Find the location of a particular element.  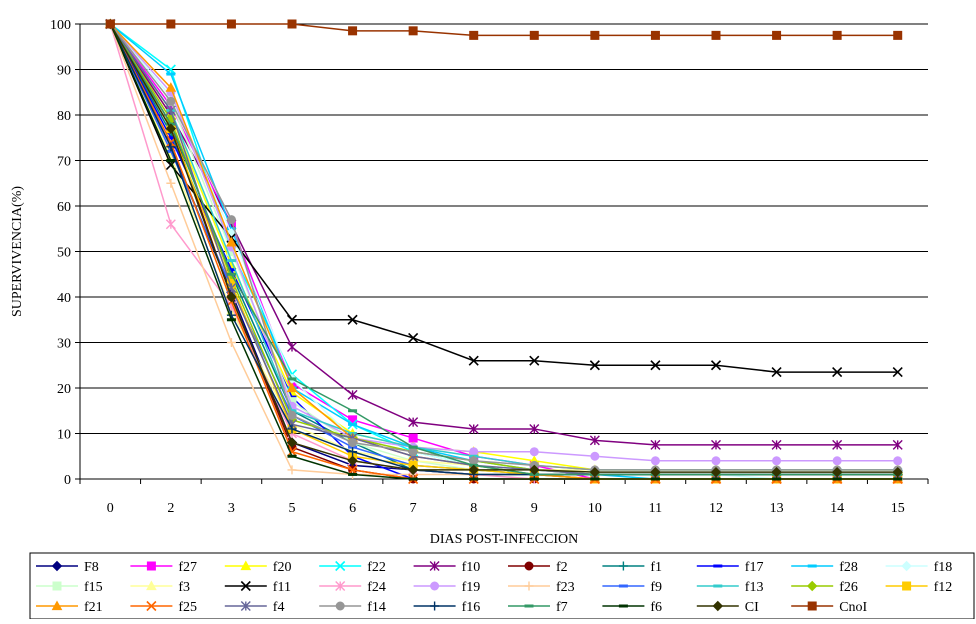

legend-label: f12 is located at coordinates (943, 587).